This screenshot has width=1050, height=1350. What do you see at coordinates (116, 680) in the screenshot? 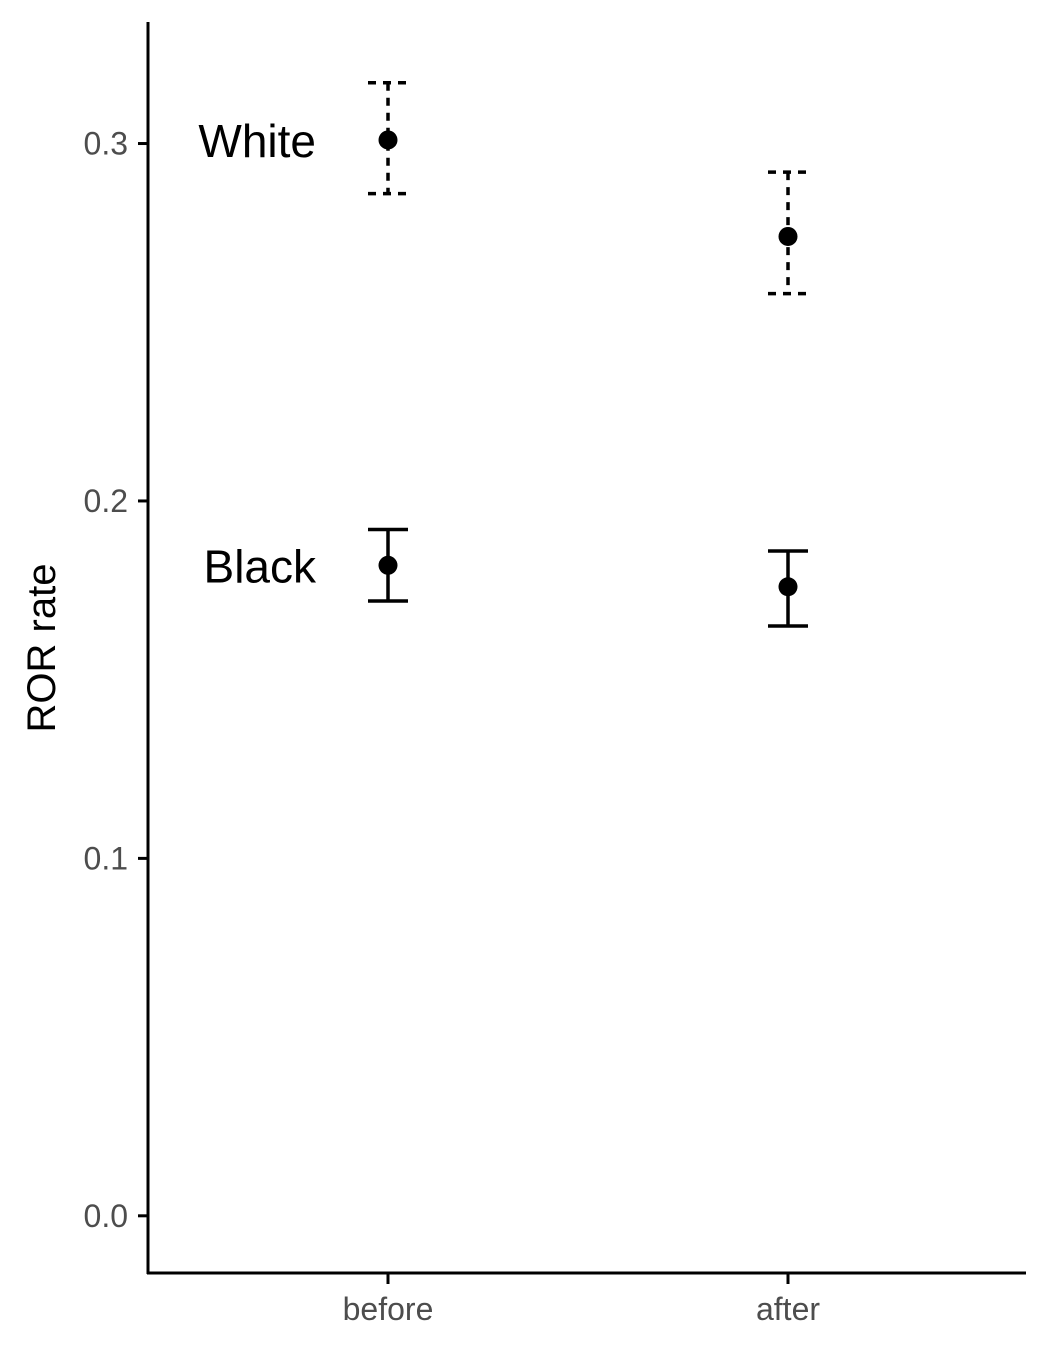
I see `y-ticks: 0.0 0.1 0.2 0.3` at bounding box center [116, 680].